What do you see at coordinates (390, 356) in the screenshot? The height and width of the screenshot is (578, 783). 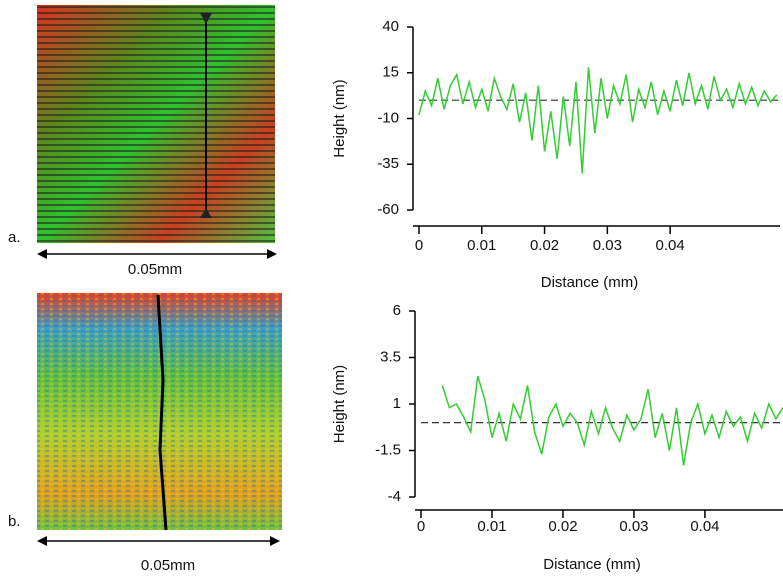 I see `y-tick-label: 3.5` at bounding box center [390, 356].